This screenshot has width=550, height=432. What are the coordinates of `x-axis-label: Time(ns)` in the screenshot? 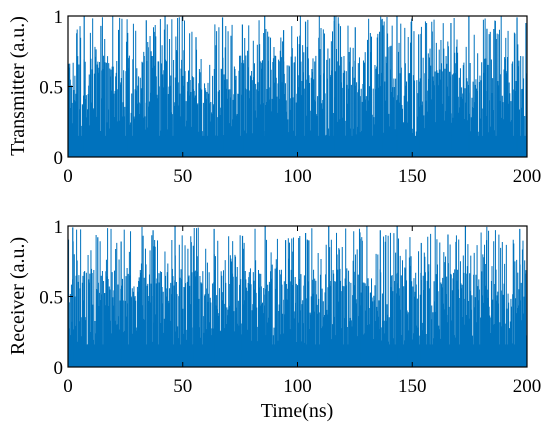 It's located at (297, 411).